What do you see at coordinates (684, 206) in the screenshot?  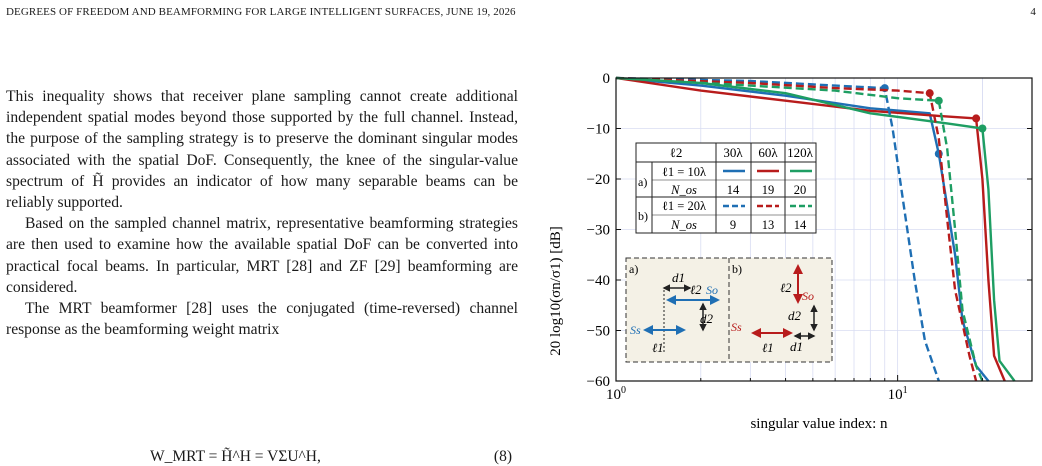 I see `table-row-b-label: ℓ1 = 20λ` at bounding box center [684, 206].